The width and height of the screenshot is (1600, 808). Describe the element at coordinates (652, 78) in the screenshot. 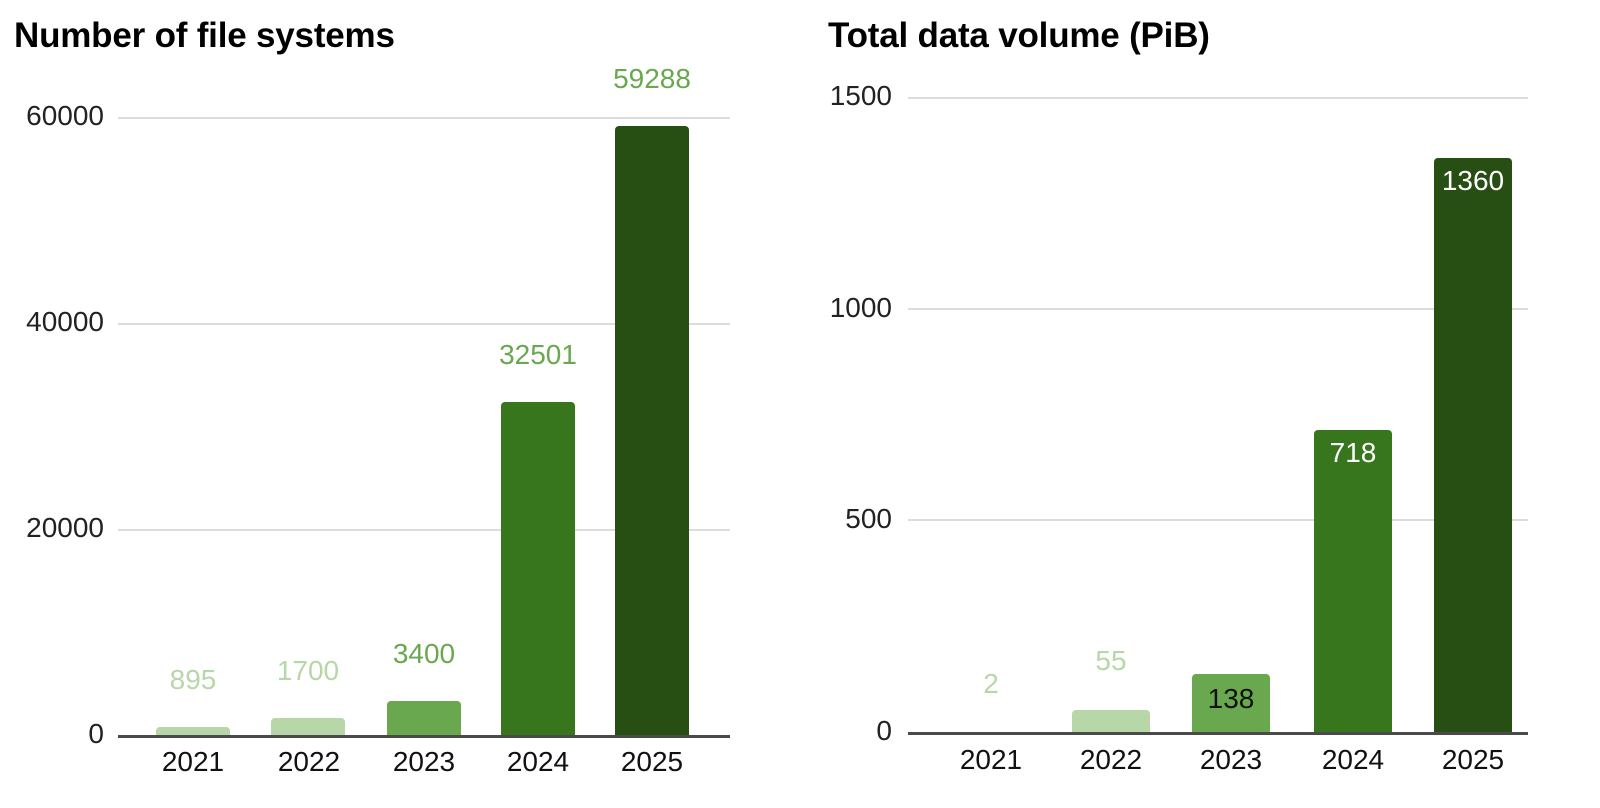

I see `data-label: 59288` at that location.